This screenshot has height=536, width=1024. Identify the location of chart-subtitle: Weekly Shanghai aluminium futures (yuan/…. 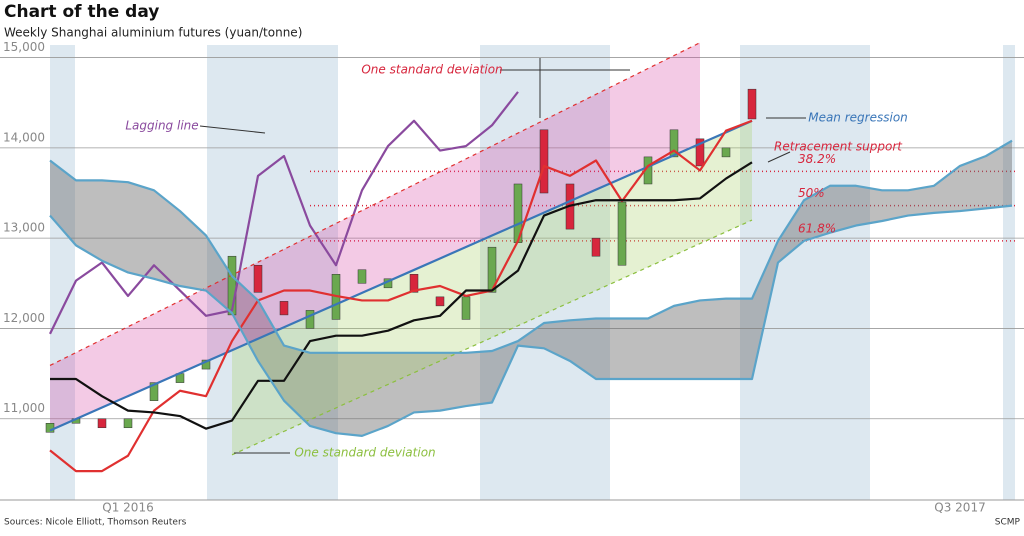
(153, 33).